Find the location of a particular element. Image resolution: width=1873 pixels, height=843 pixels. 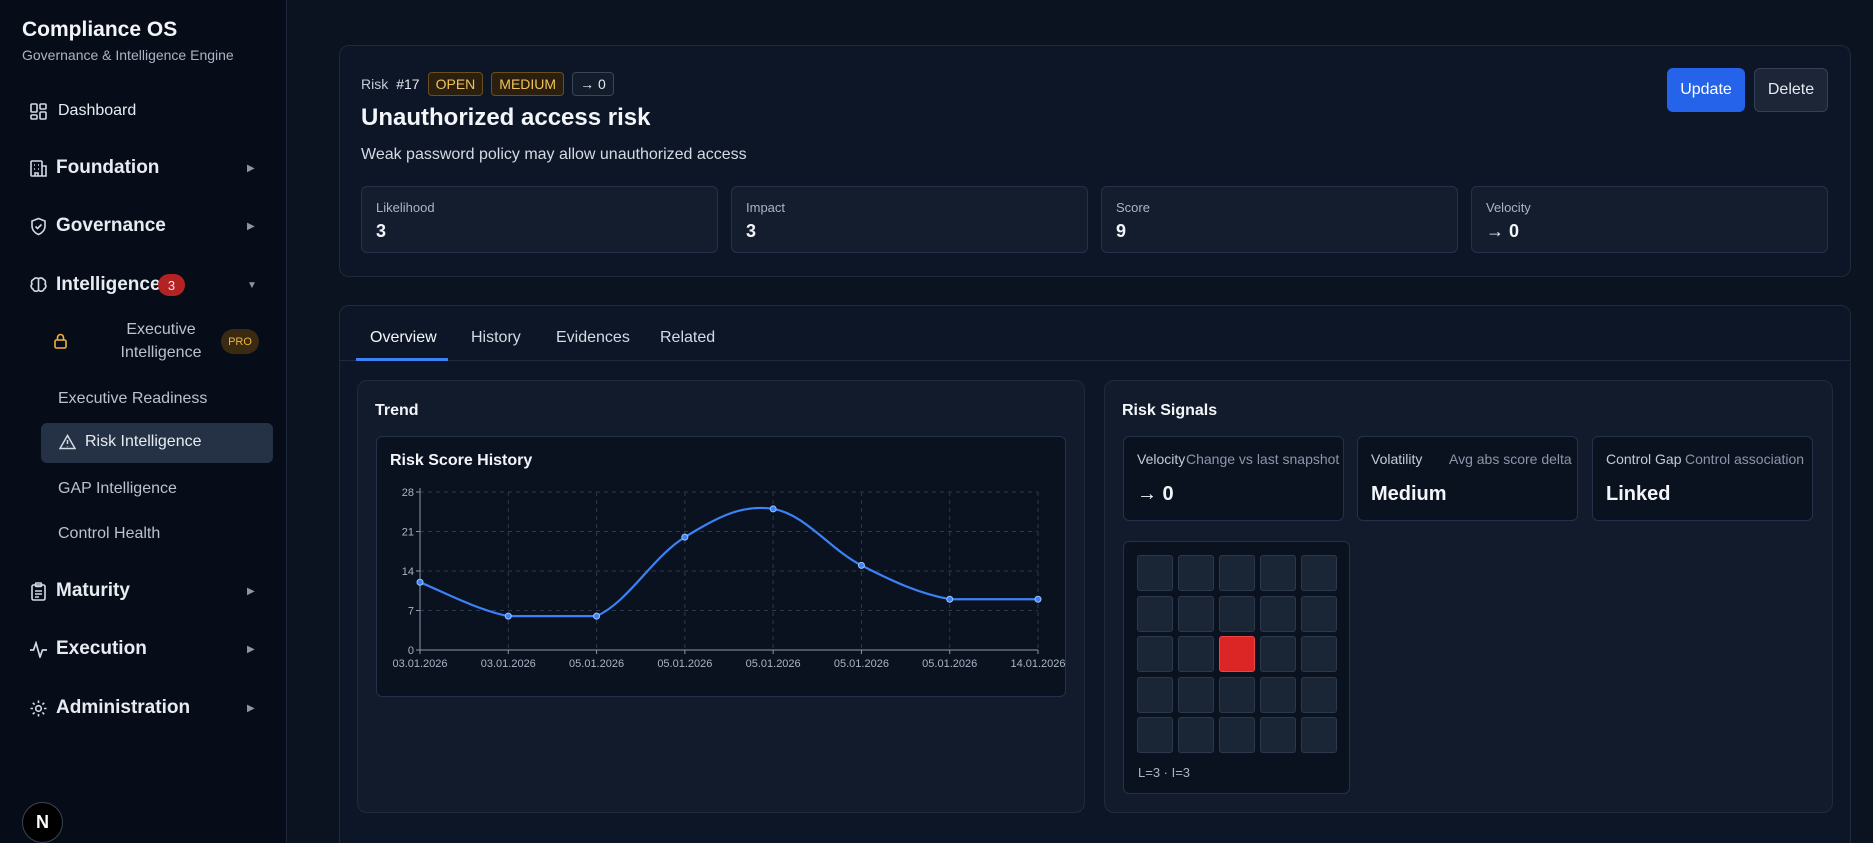

trend-title: Trend is located at coordinates (397, 410).